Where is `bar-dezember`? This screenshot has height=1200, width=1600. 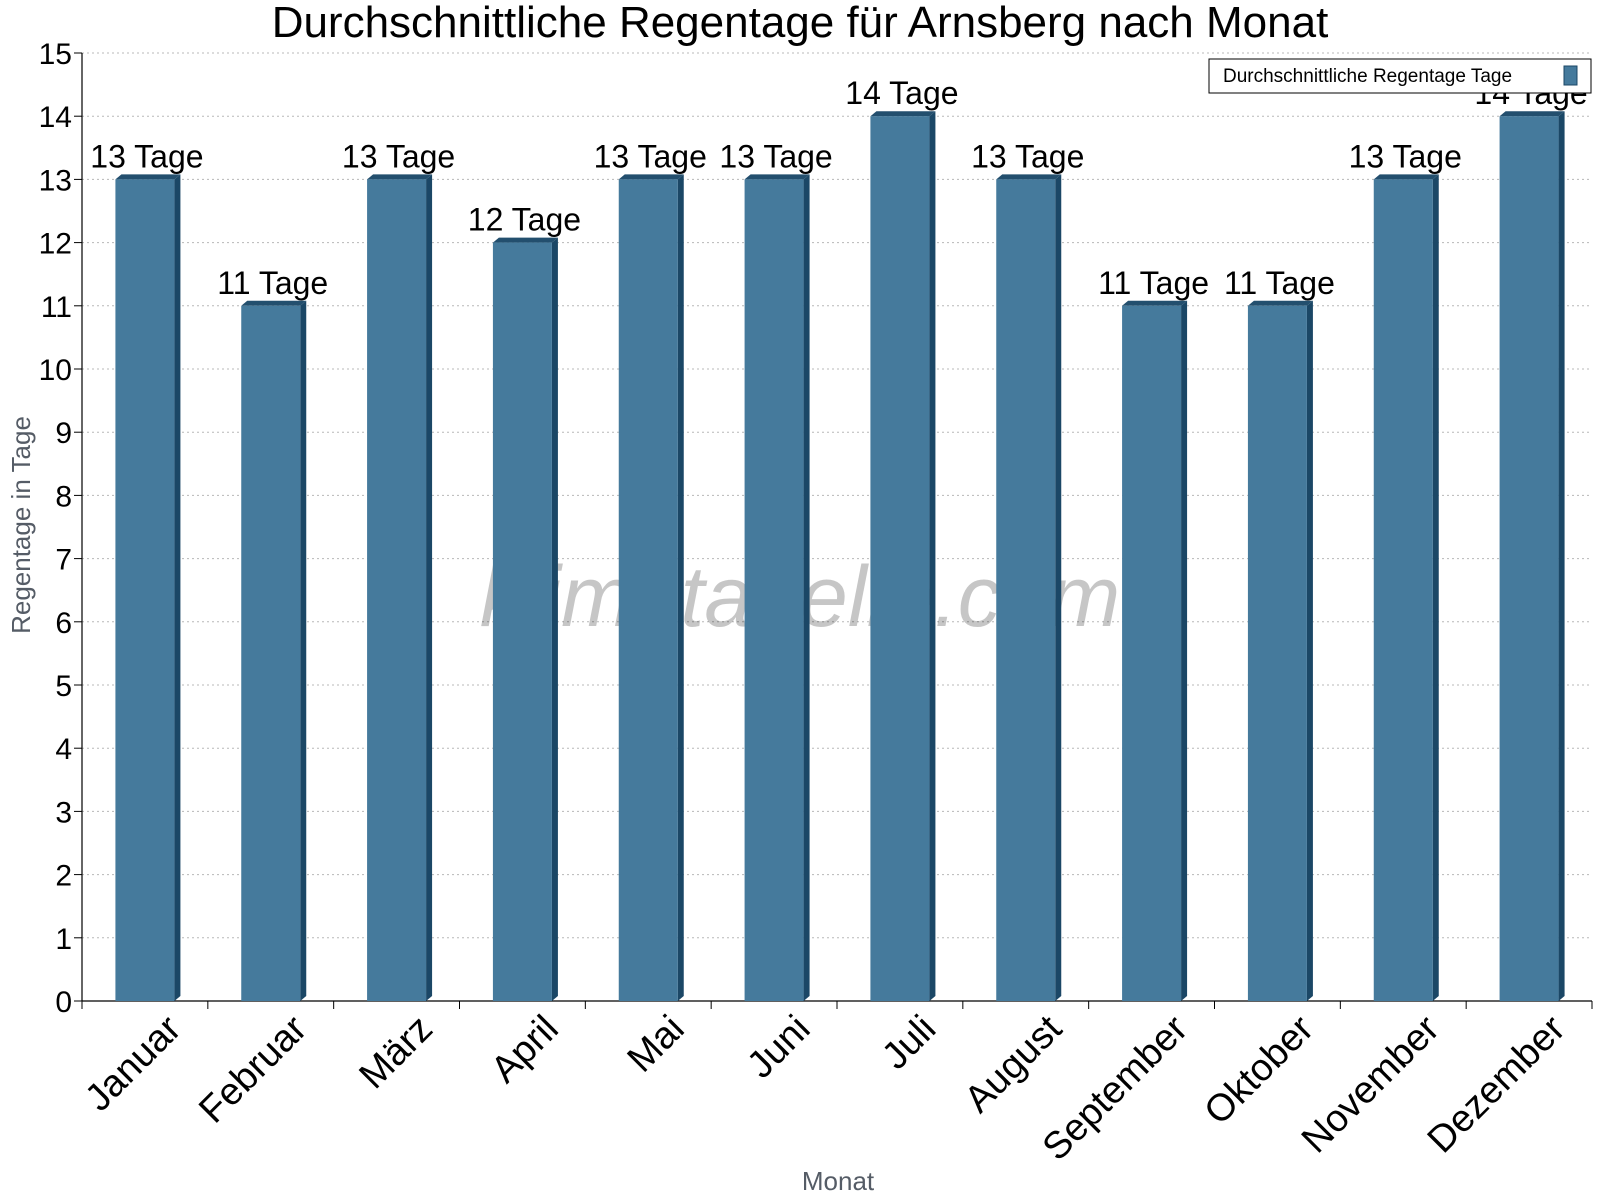
bar-dezember is located at coordinates (1532, 556).